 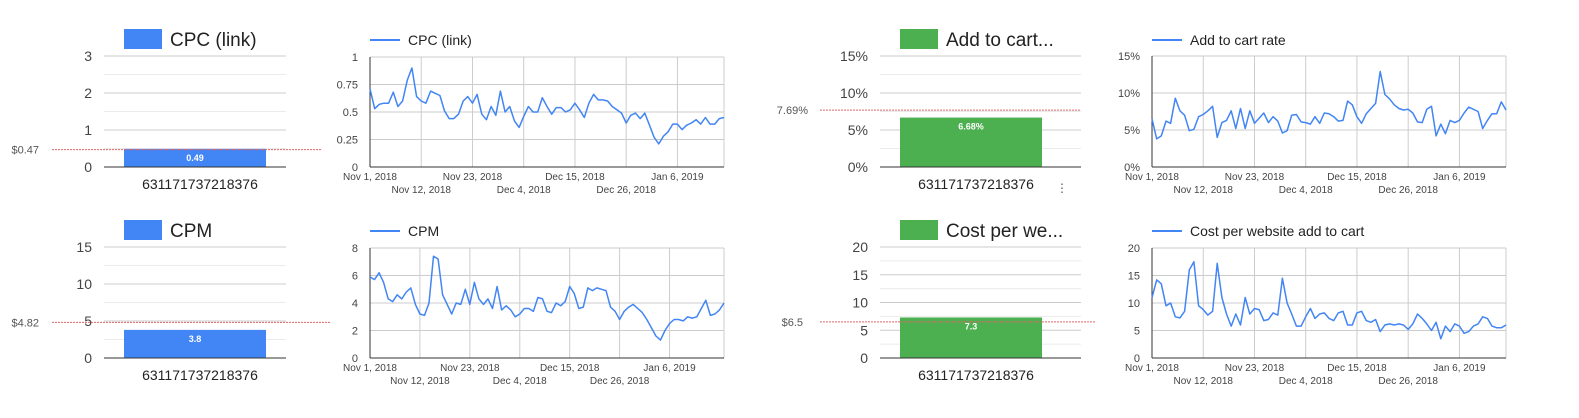 I want to click on bar-data-label: 6.68%, so click(x=971, y=127).